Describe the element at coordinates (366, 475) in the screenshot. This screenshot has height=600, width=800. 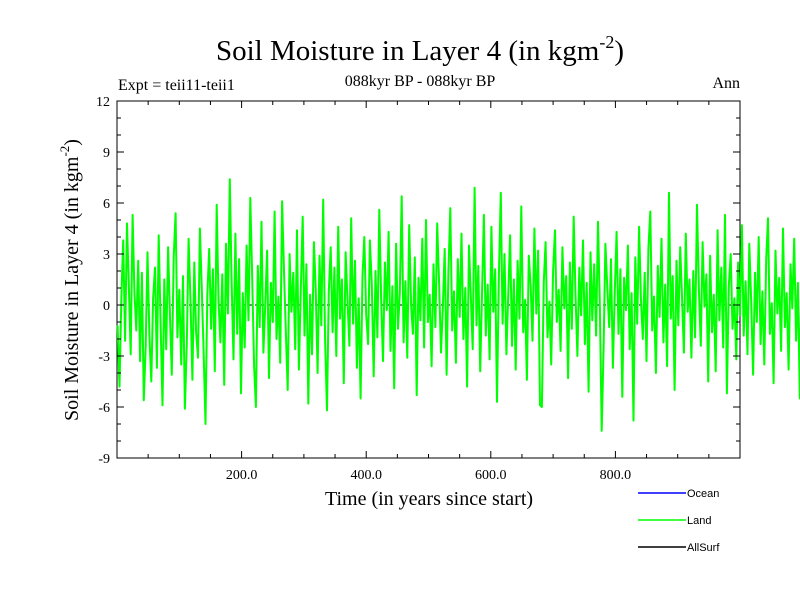
I see `x-tick-label: 400.0` at that location.